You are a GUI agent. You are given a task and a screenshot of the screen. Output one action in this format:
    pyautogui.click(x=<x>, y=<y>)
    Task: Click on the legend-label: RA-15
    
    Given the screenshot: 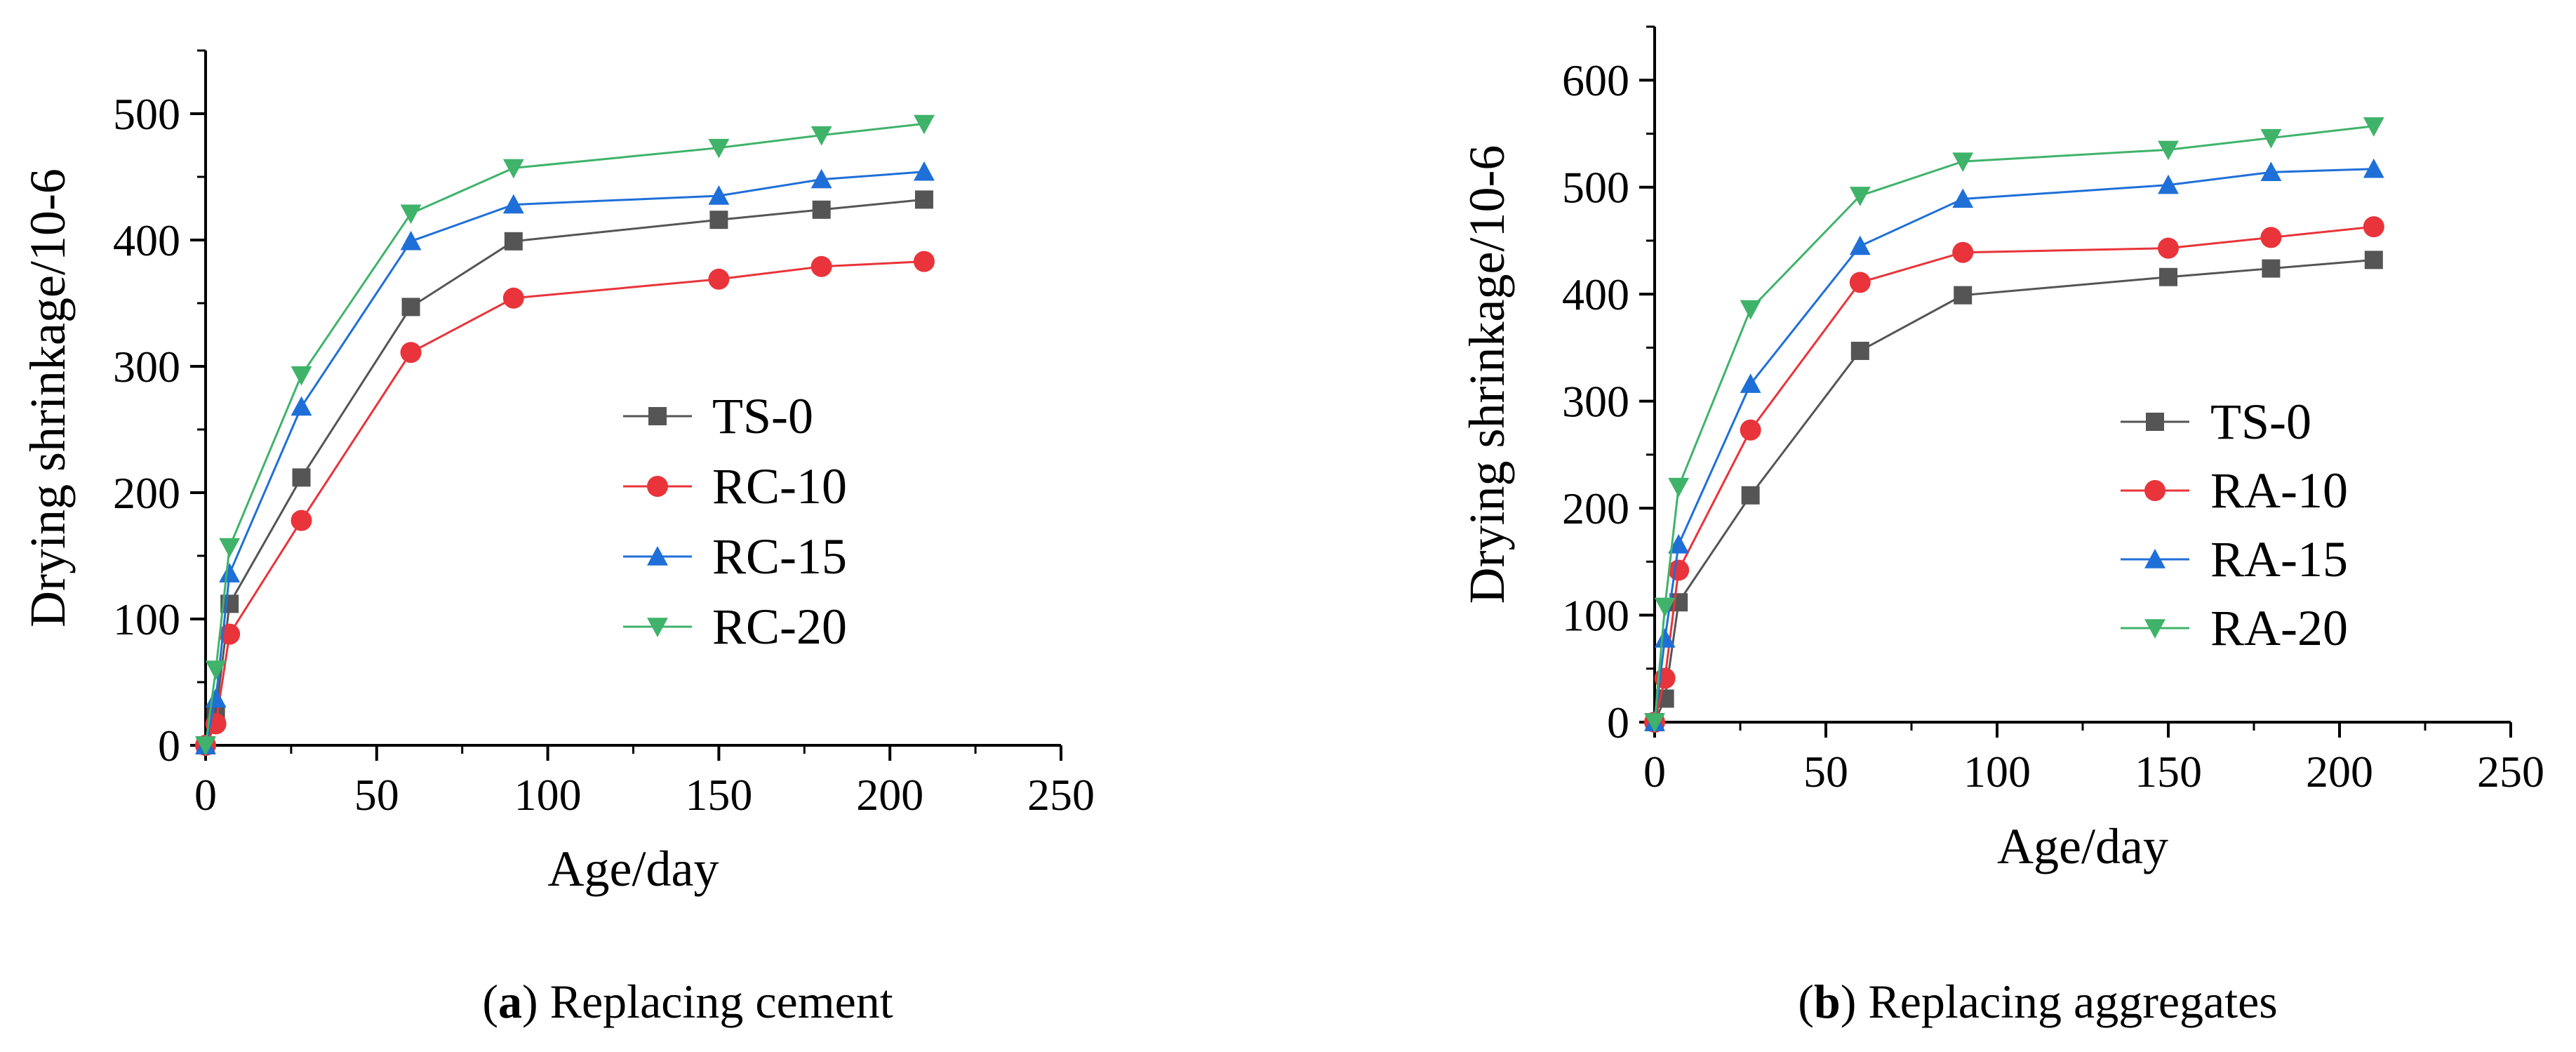 What is the action you would take?
    pyautogui.click(x=2279, y=559)
    